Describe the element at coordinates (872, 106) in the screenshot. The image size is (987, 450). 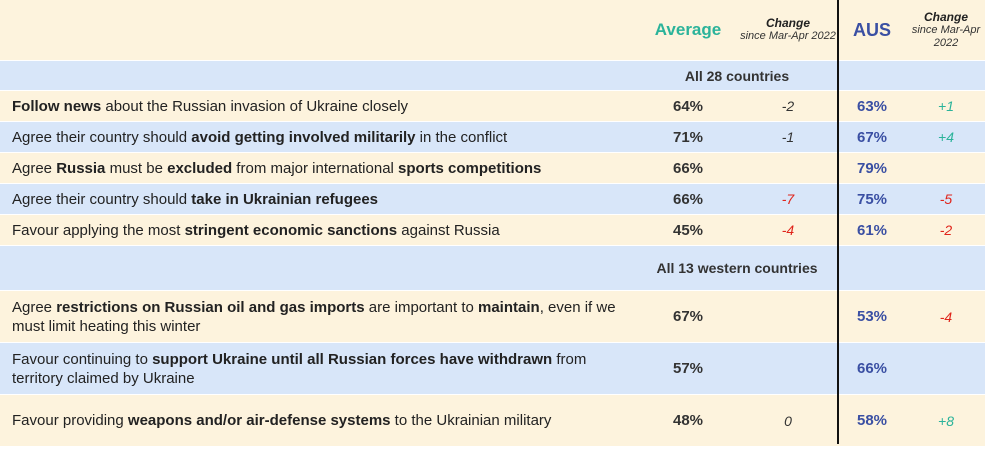
I see `row-aus: 63%` at that location.